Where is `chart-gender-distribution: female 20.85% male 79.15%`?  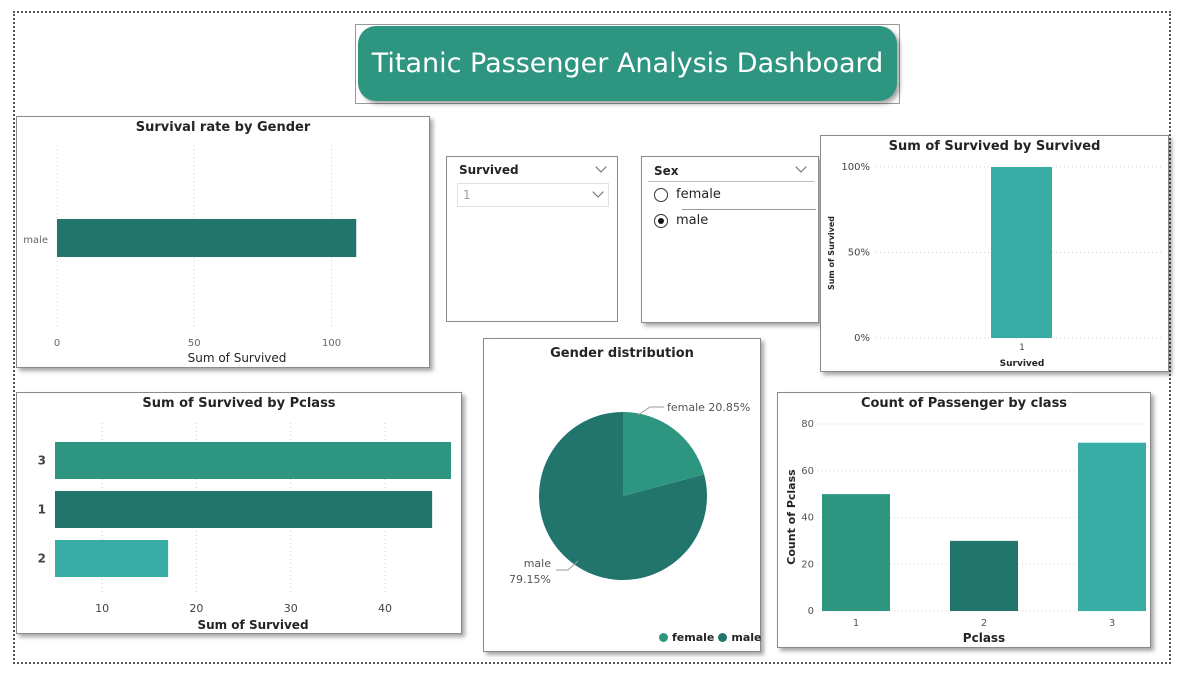
chart-gender-distribution: female 20.85% male 79.15% is located at coordinates (629, 493).